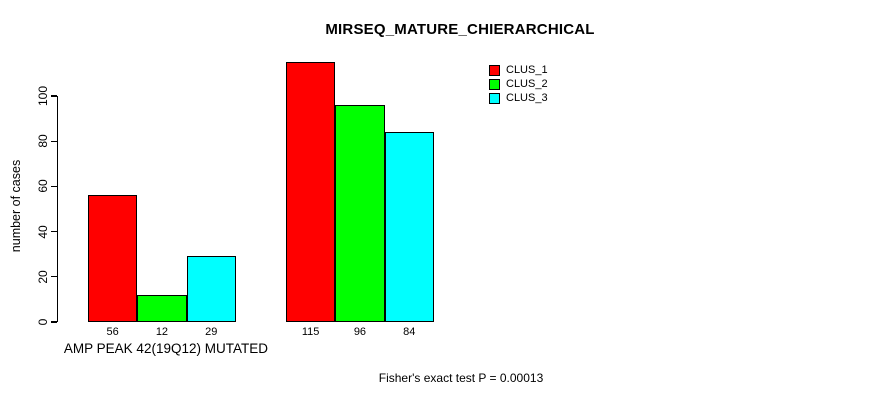  Describe the element at coordinates (211, 332) in the screenshot. I see `bar-value-label: 29` at that location.